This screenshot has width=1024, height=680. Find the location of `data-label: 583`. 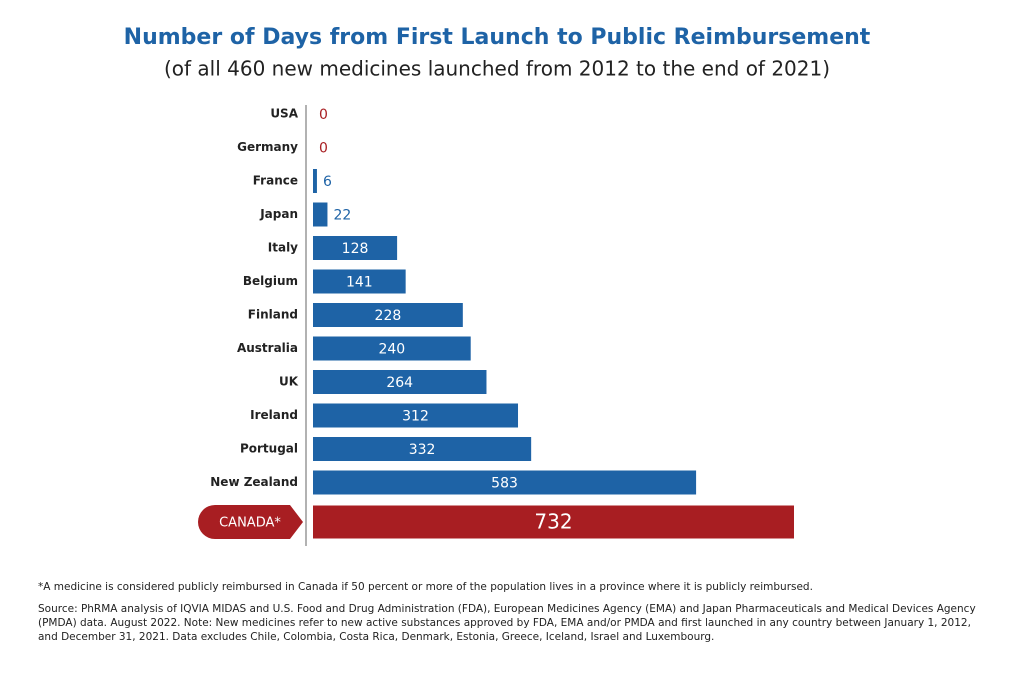

data-label: 583 is located at coordinates (504, 484).